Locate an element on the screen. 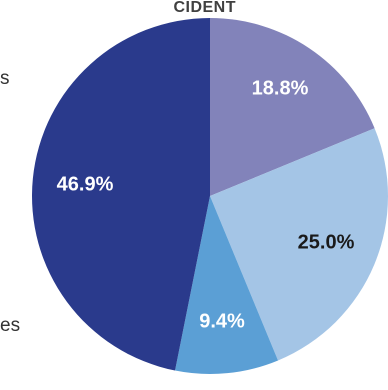 This screenshot has width=388, height=390. pie-value-label-1: 18.8% is located at coordinates (280, 88).